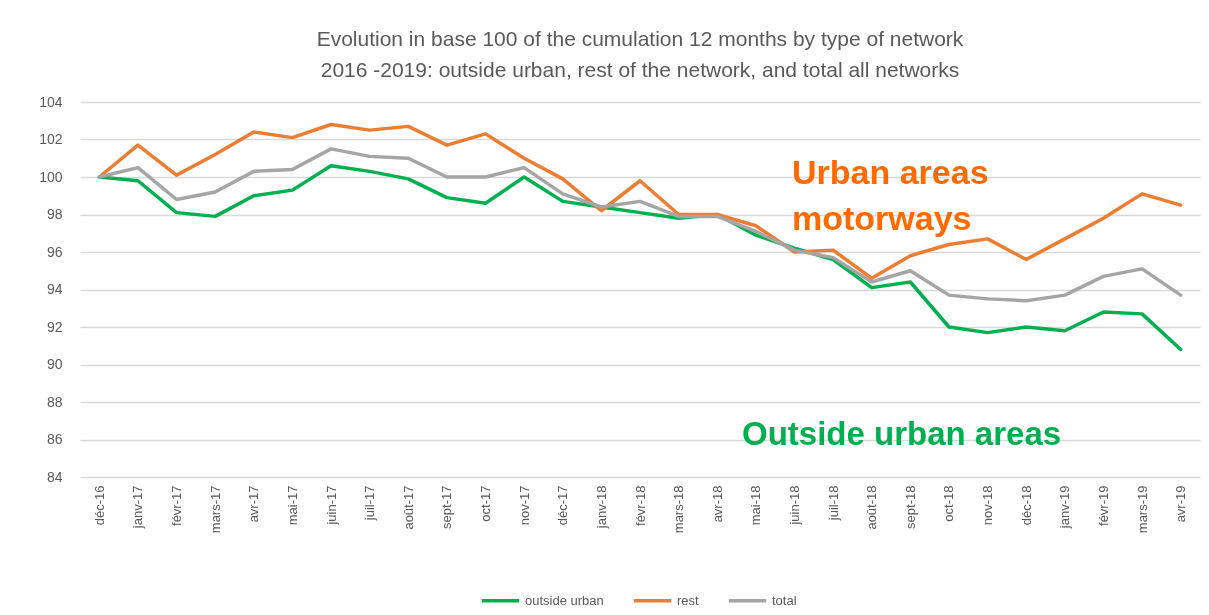  I want to click on x-tick-label: sept-17, so click(447, 507).